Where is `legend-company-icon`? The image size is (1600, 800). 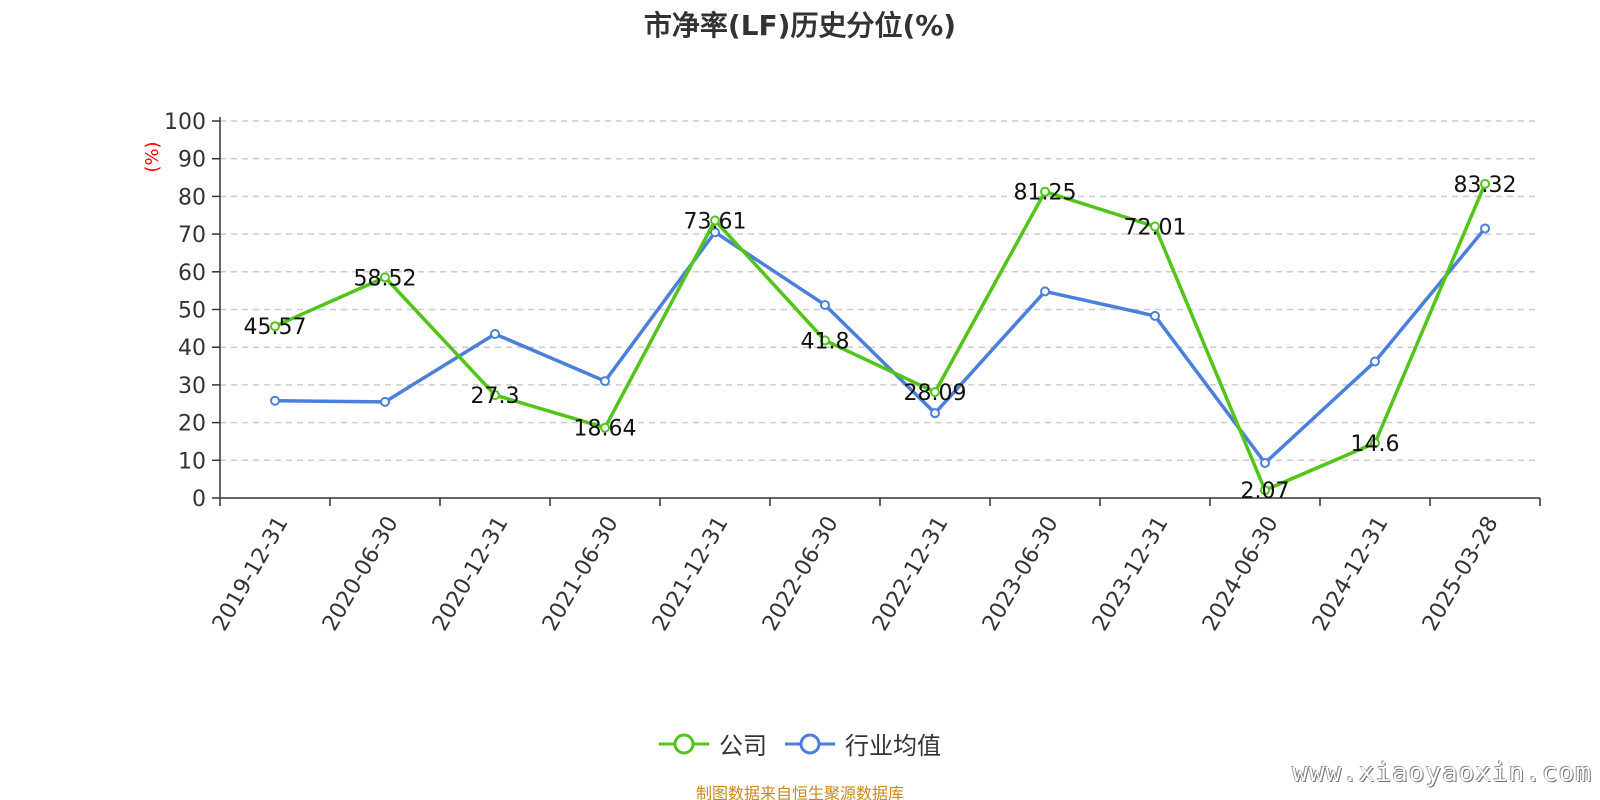
legend-company-icon is located at coordinates (684, 743).